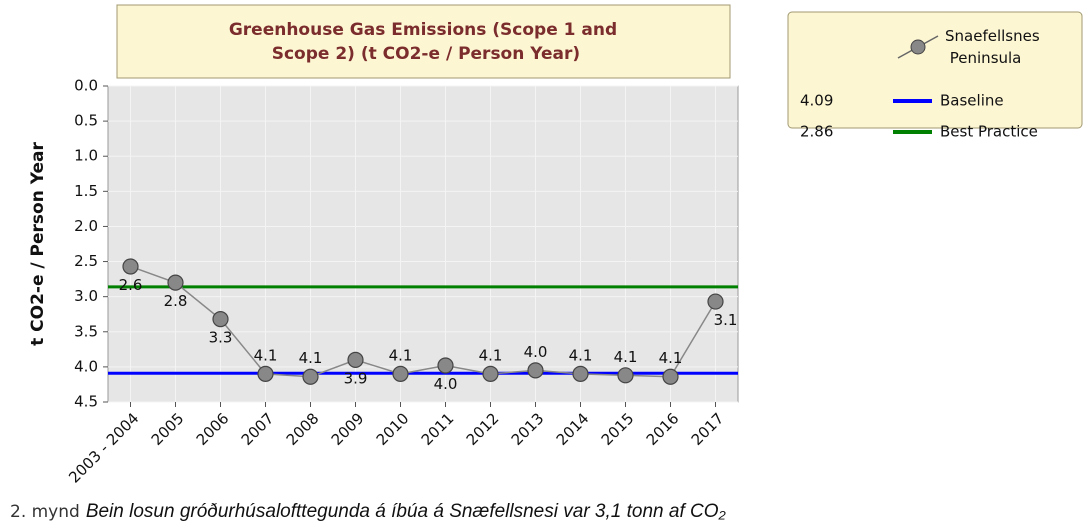  I want to click on x-tick-label: 2014, so click(573, 429).